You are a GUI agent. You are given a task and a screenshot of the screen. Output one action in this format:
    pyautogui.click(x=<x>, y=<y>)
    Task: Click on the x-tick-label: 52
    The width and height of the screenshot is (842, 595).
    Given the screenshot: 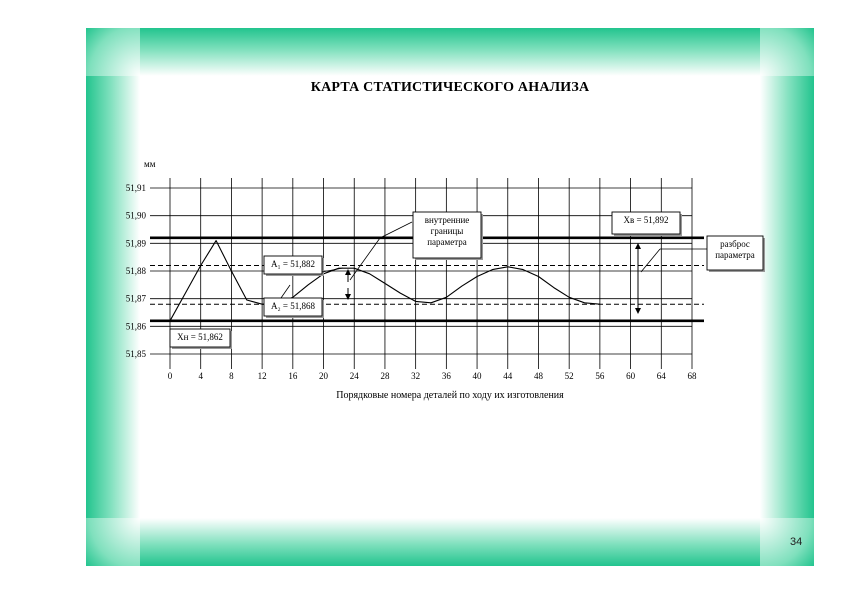 What is the action you would take?
    pyautogui.click(x=569, y=376)
    